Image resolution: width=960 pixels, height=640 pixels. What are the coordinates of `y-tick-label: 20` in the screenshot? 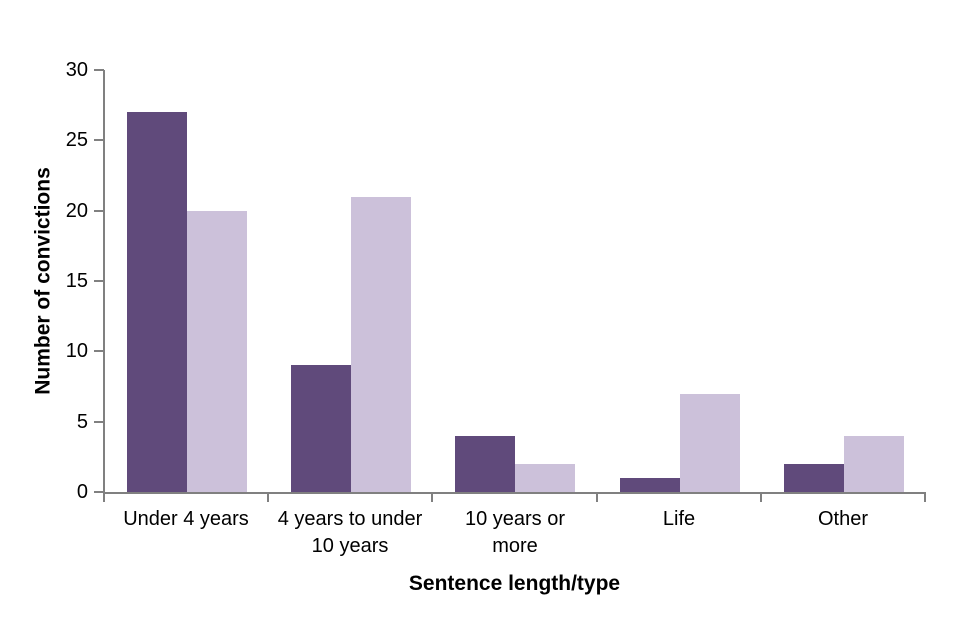 It's located at (76, 211).